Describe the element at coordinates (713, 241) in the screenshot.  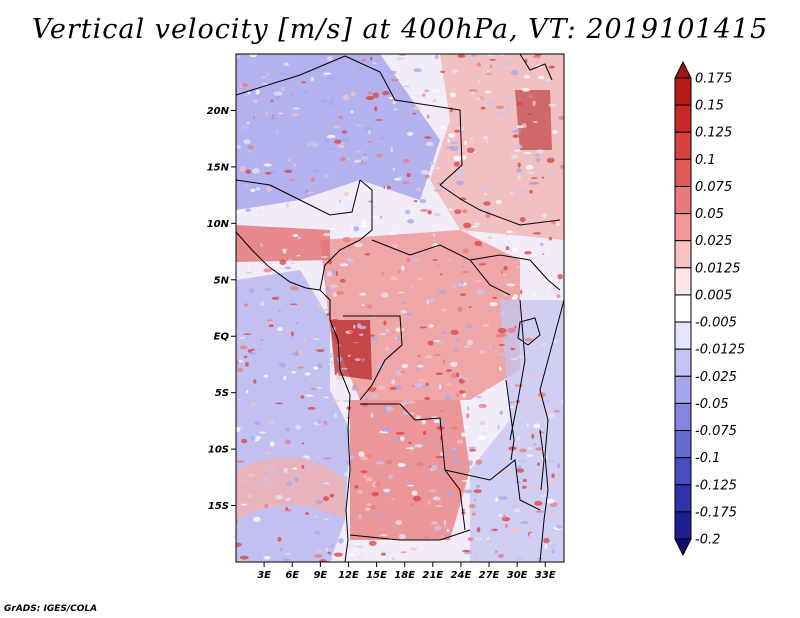
I see `colorbar-level-label: 0.025` at that location.